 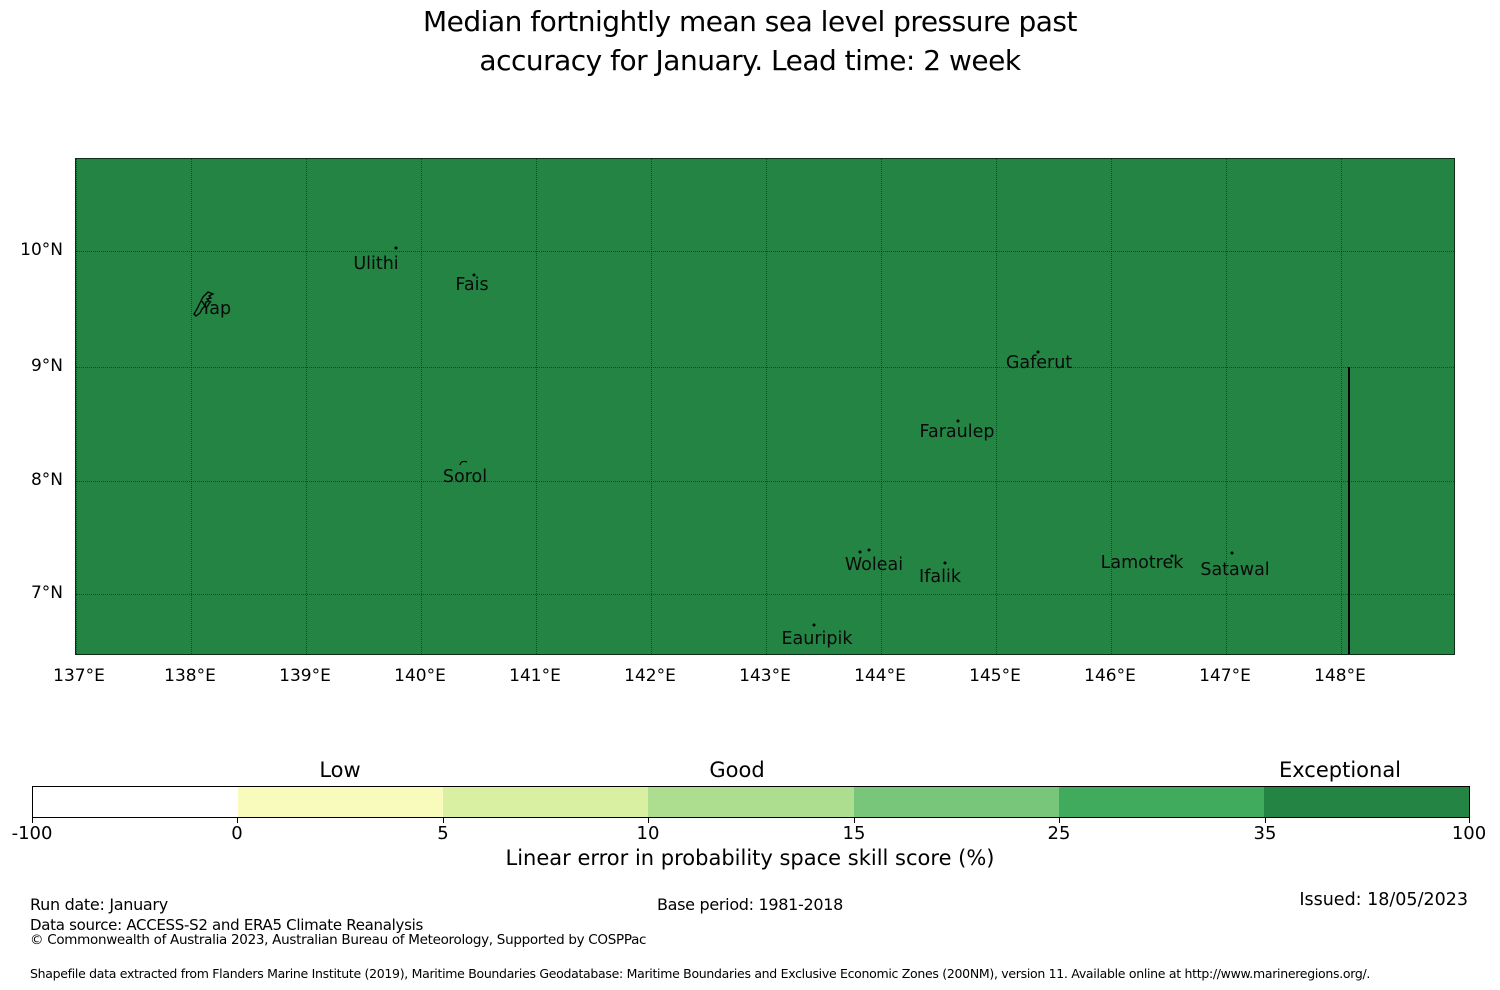 I want to click on island-label-eauripik: Eauripik, so click(x=817, y=639).